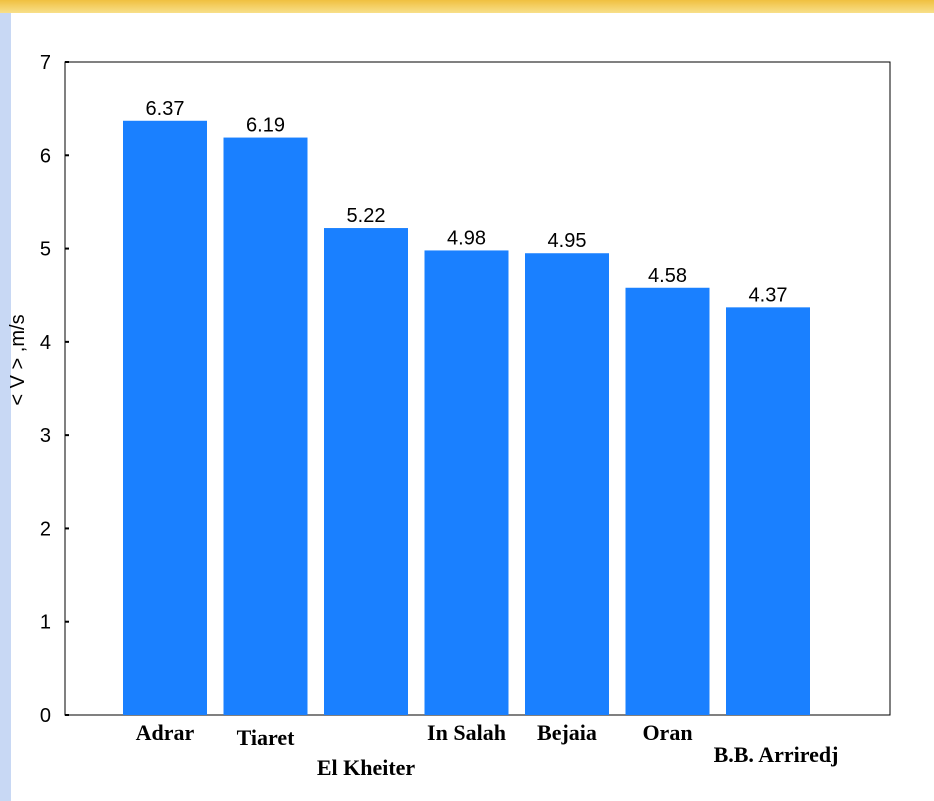 The width and height of the screenshot is (934, 801). What do you see at coordinates (768, 295) in the screenshot?
I see `value-label: 4.37` at bounding box center [768, 295].